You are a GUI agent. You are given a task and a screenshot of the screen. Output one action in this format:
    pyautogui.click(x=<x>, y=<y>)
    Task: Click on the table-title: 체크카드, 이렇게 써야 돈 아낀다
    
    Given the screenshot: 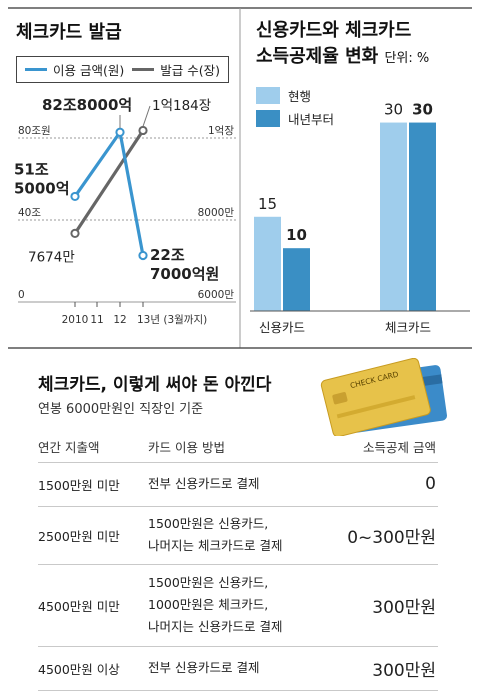 What is the action you would take?
    pyautogui.click(x=155, y=385)
    